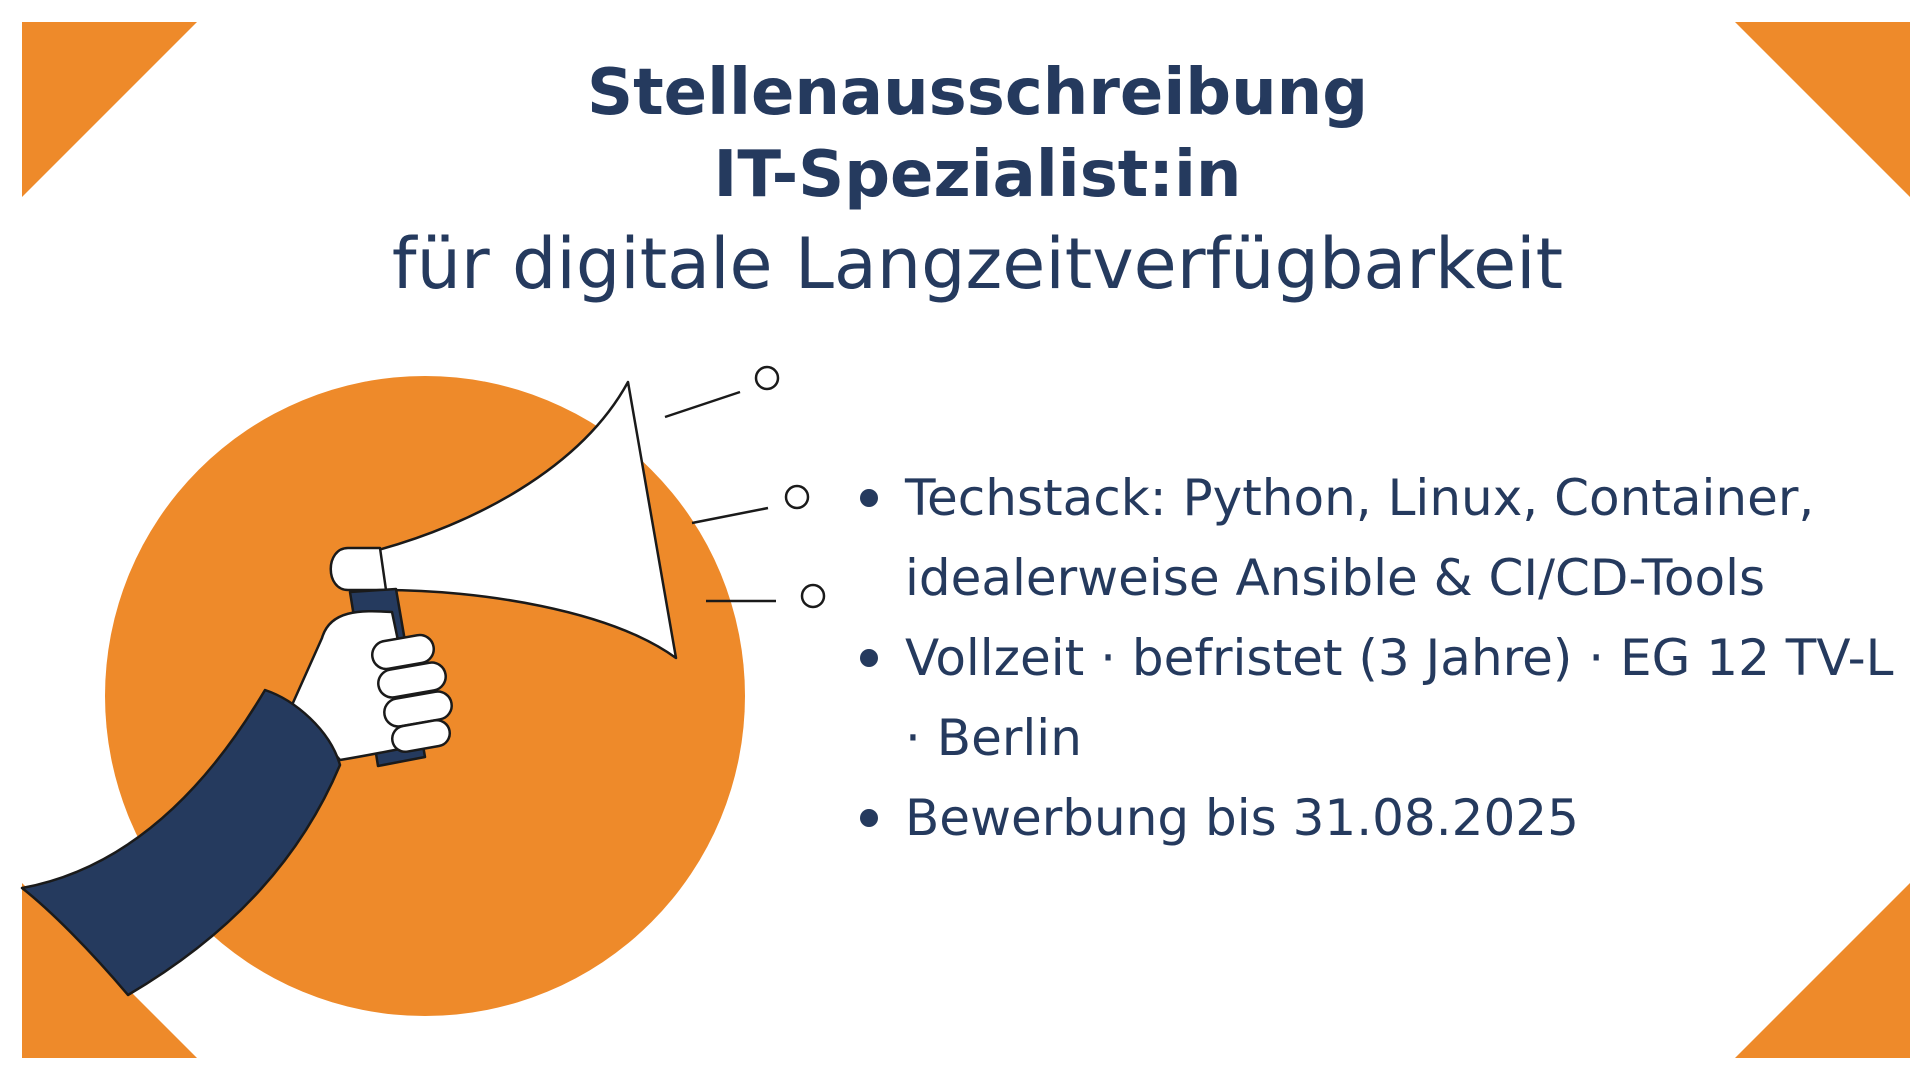 The image size is (1920, 1084). I want to click on corner-triangle-top-left, so click(109, 109).